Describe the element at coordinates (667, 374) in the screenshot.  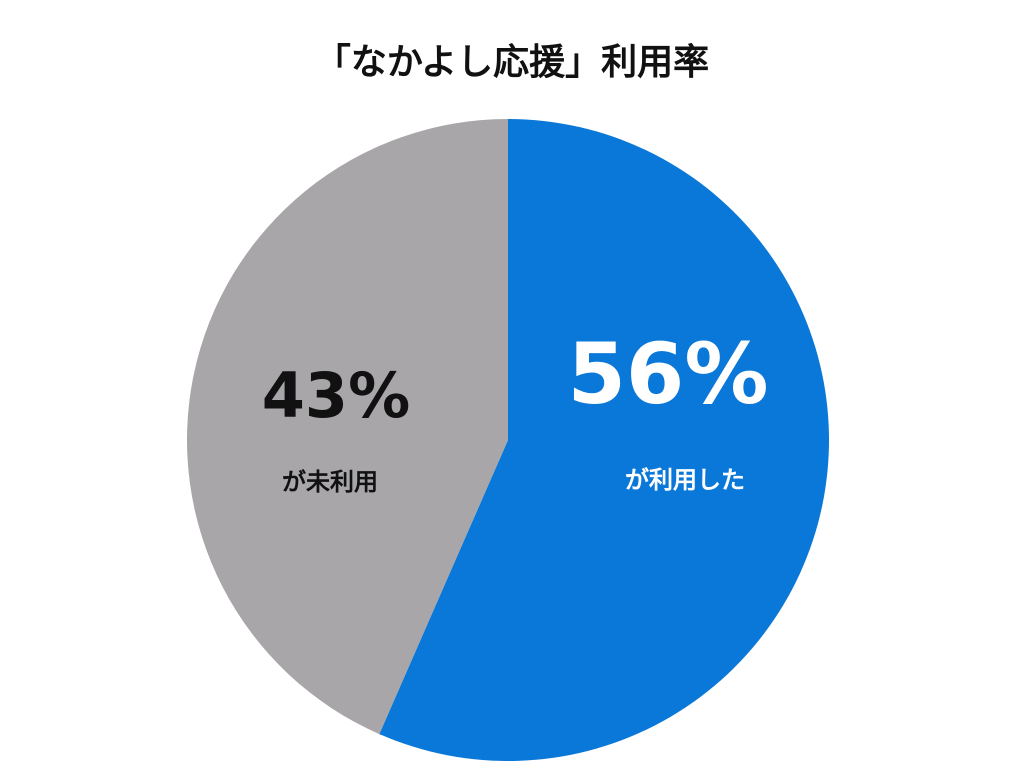
I see `data-label: 56%` at that location.